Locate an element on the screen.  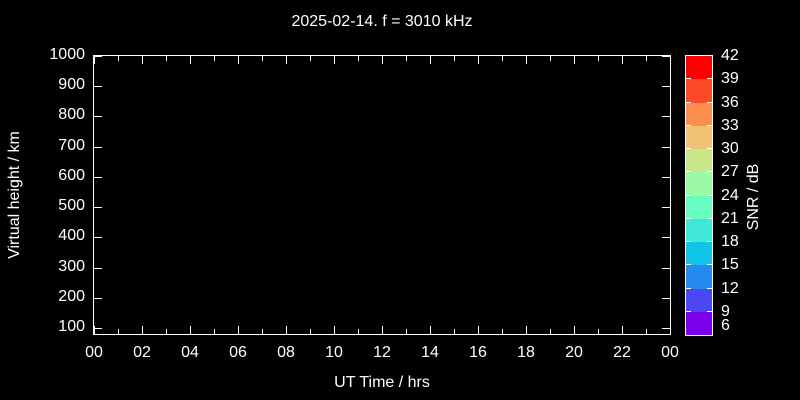
colorbar-tick-label: 12 is located at coordinates (730, 288).